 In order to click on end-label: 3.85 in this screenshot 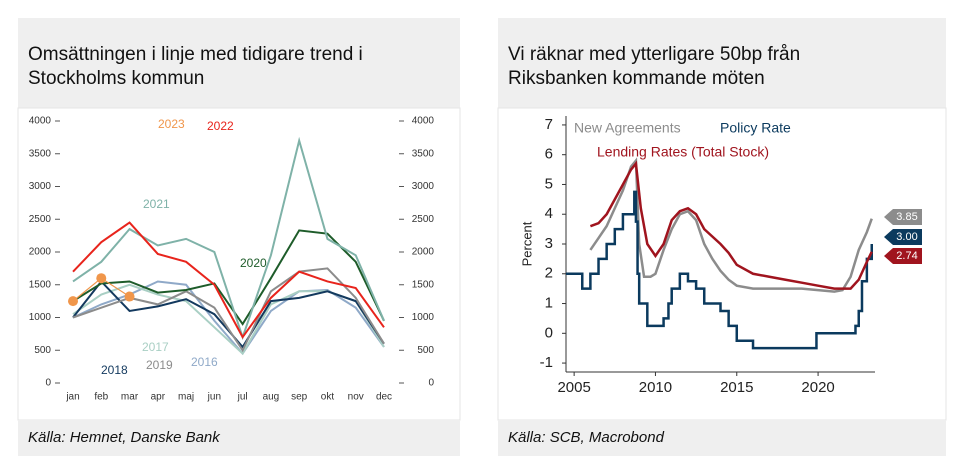, I will do `click(906, 217)`.